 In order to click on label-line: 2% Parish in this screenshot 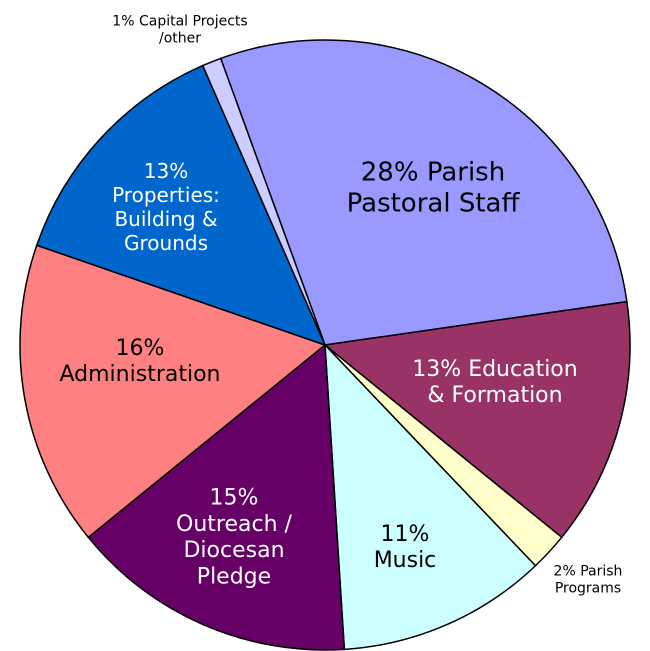, I will do `click(588, 572)`.